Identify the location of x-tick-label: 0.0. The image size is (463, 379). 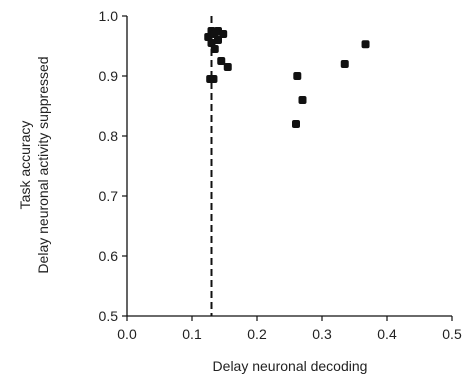
(127, 334).